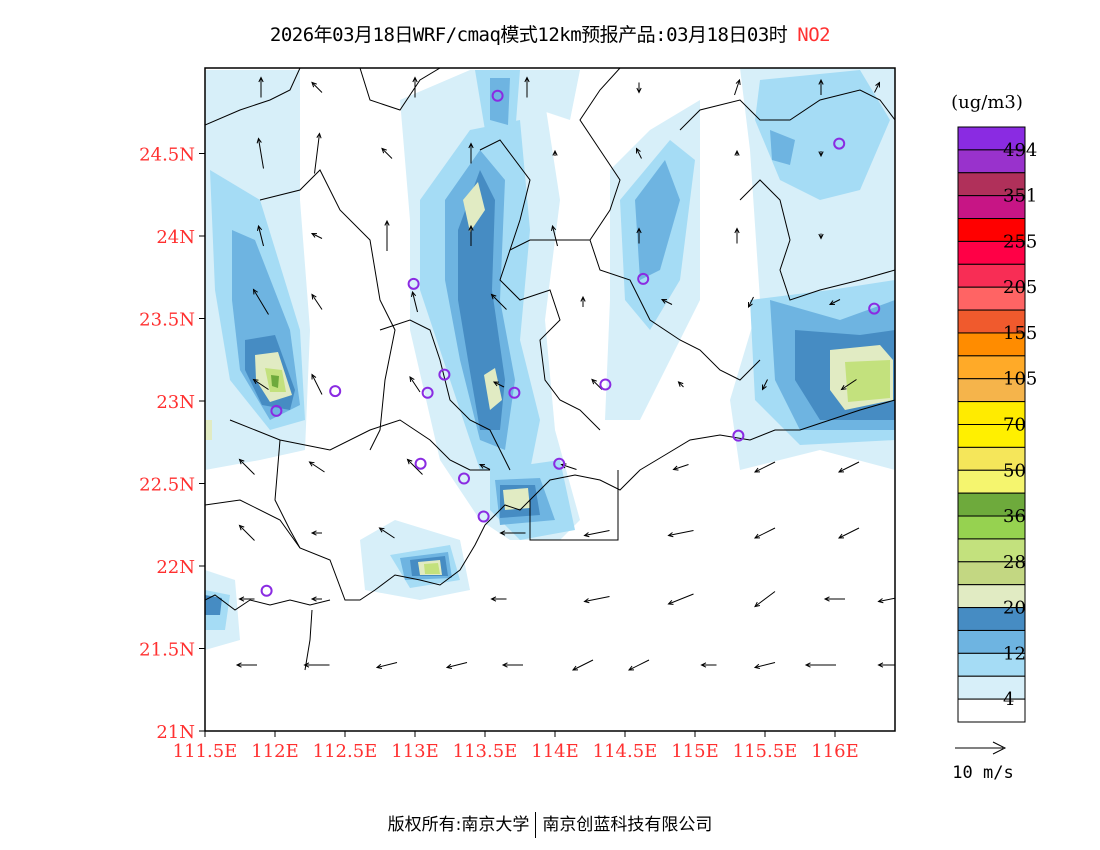 The width and height of the screenshot is (1100, 850). What do you see at coordinates (205, 751) in the screenshot?
I see `x-tick-label: 111.5E` at bounding box center [205, 751].